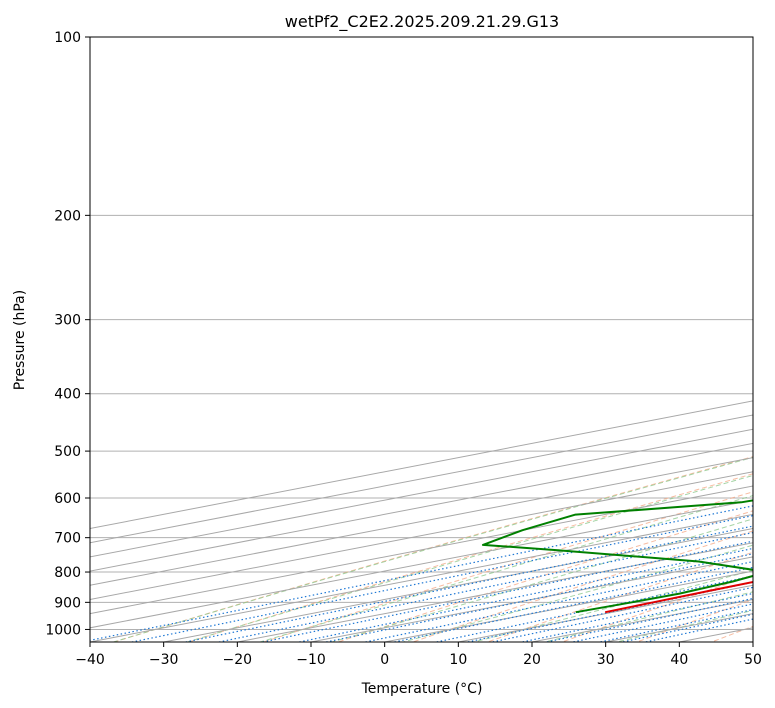  I want to click on y-tick-label: 300, so click(67, 321).